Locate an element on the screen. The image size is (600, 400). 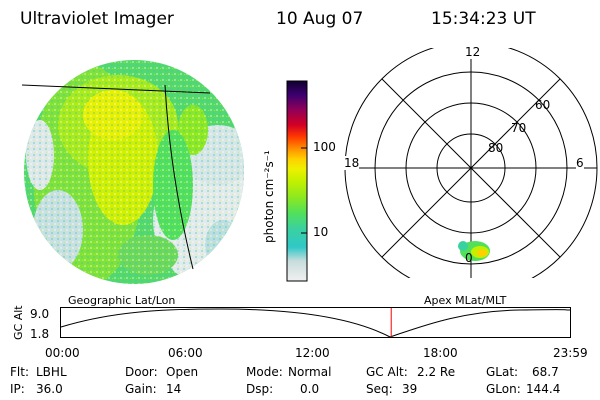
dsp-label: Dsp: is located at coordinates (260, 389).